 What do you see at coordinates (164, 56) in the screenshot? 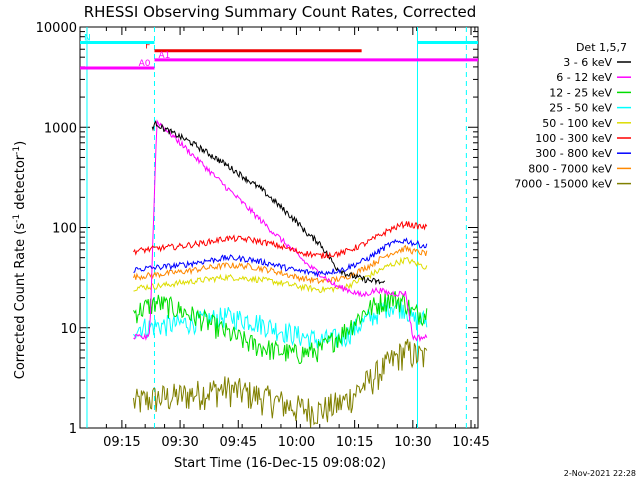
I see `flag-label: A1` at bounding box center [164, 56].